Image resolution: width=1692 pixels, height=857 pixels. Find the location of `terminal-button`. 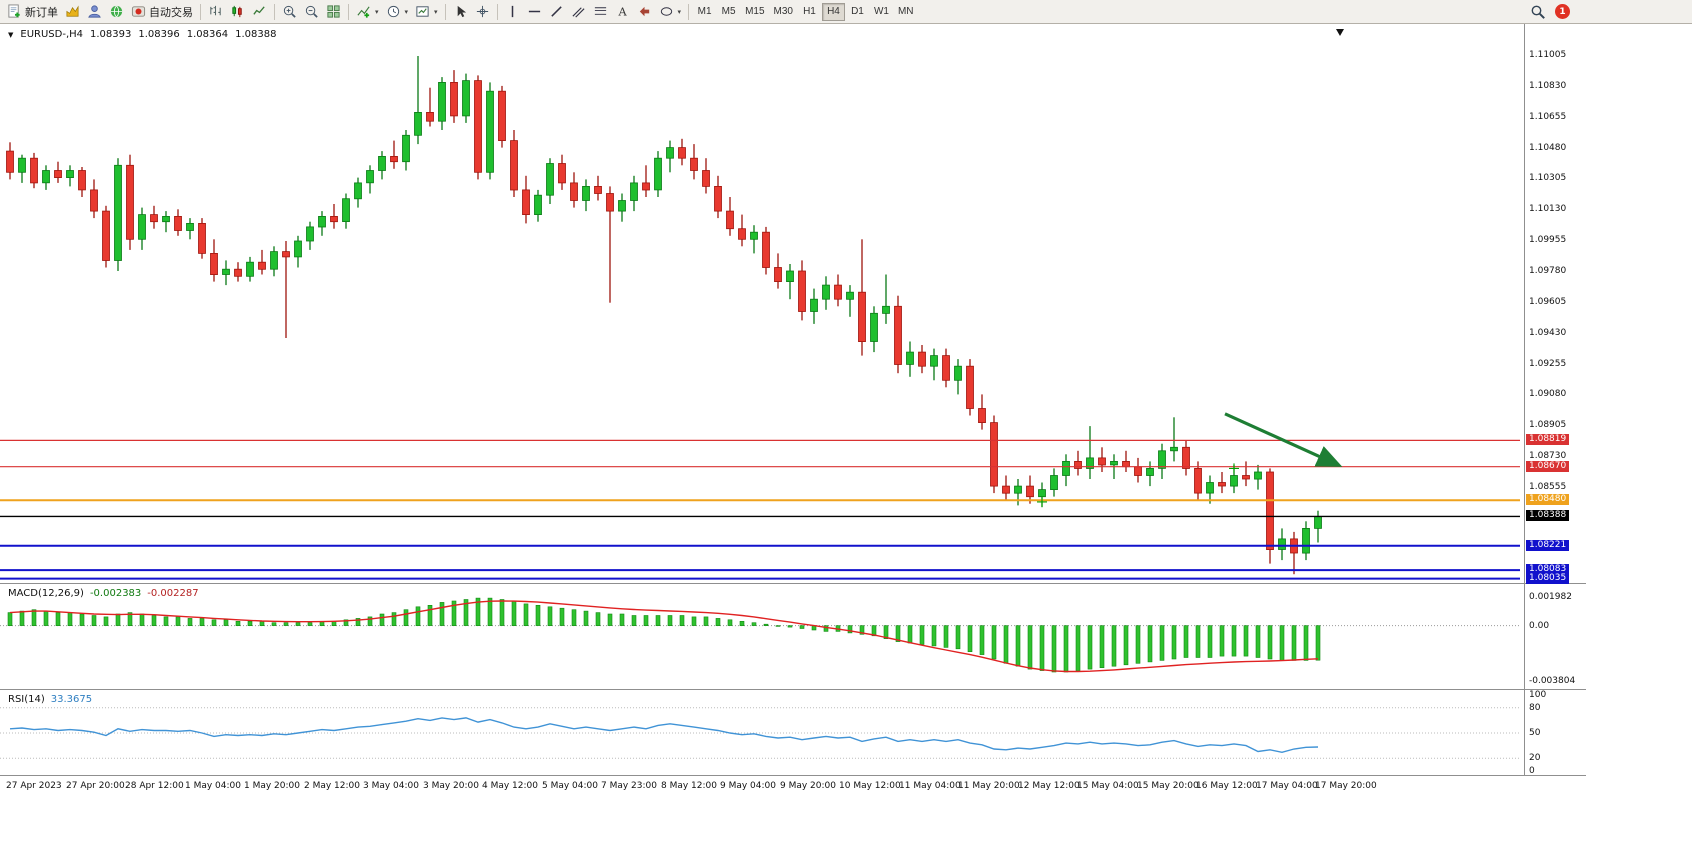

terminal-button is located at coordinates (116, 12).